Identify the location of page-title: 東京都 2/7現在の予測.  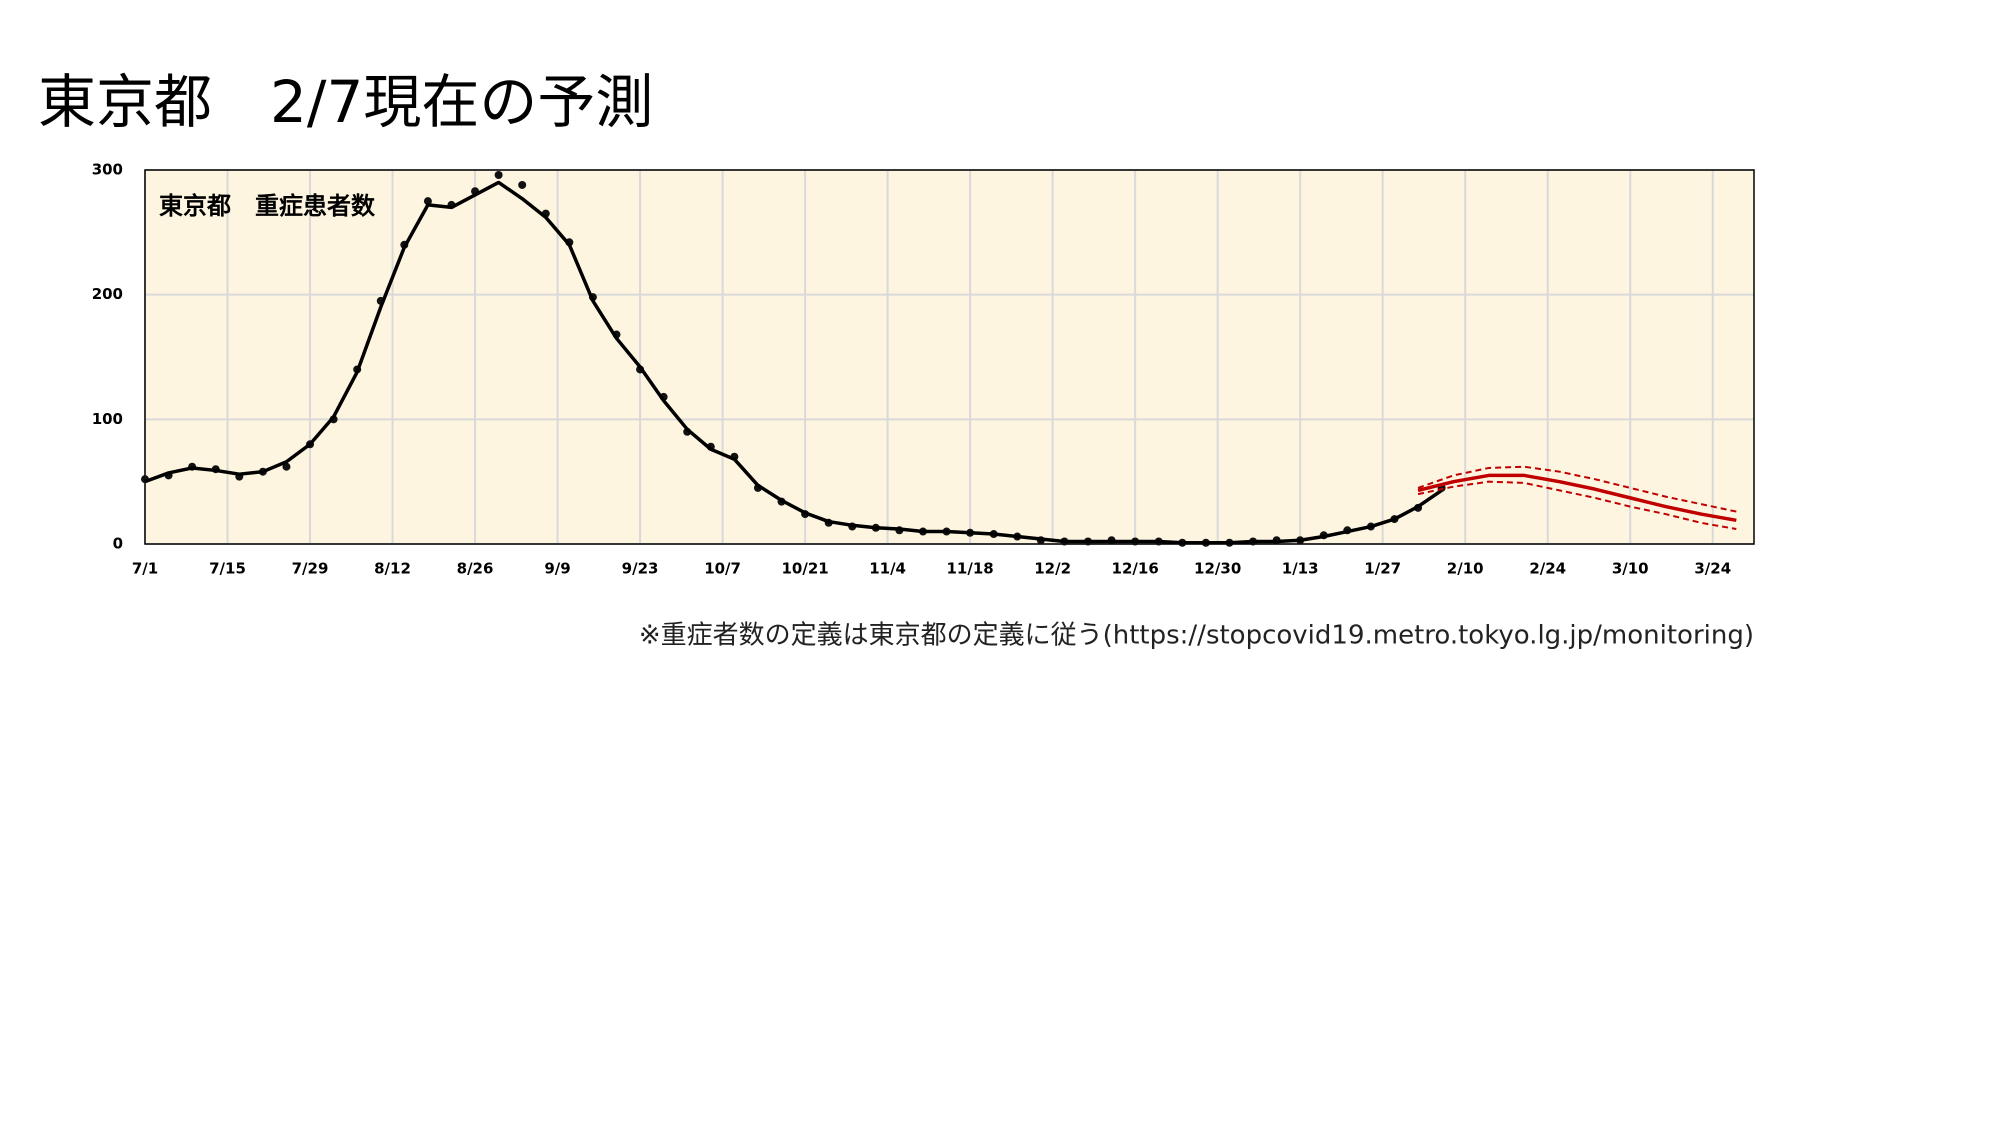
(345, 102).